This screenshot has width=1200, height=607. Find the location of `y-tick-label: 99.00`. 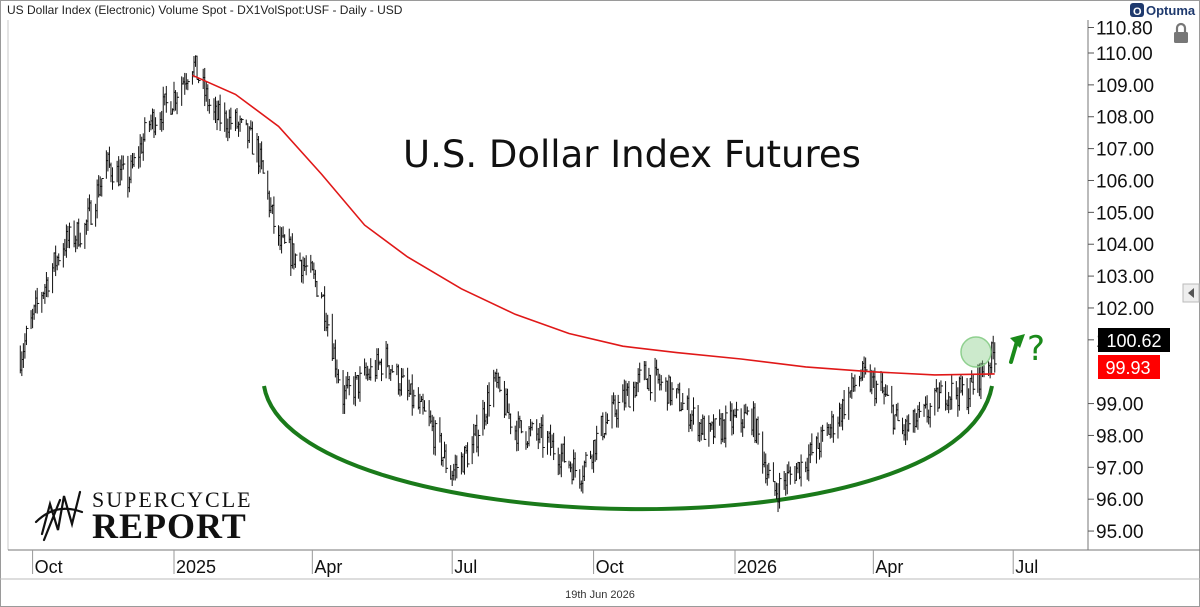

y-tick-label: 99.00 is located at coordinates (1120, 405).